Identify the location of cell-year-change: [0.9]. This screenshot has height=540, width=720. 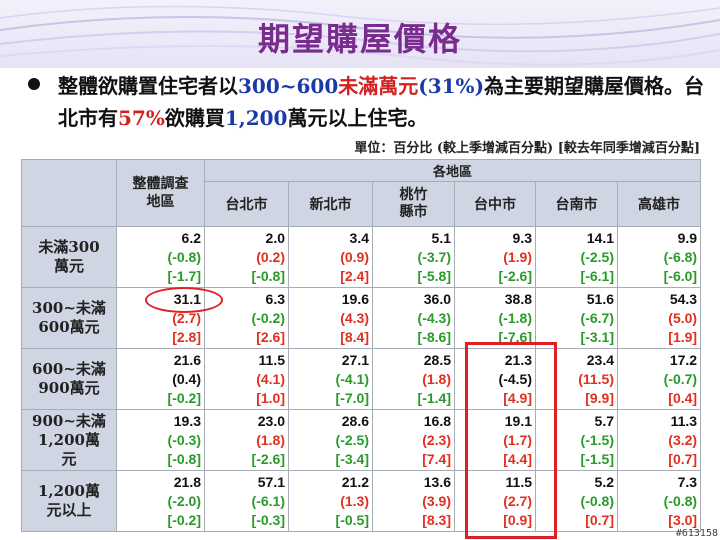
(517, 519).